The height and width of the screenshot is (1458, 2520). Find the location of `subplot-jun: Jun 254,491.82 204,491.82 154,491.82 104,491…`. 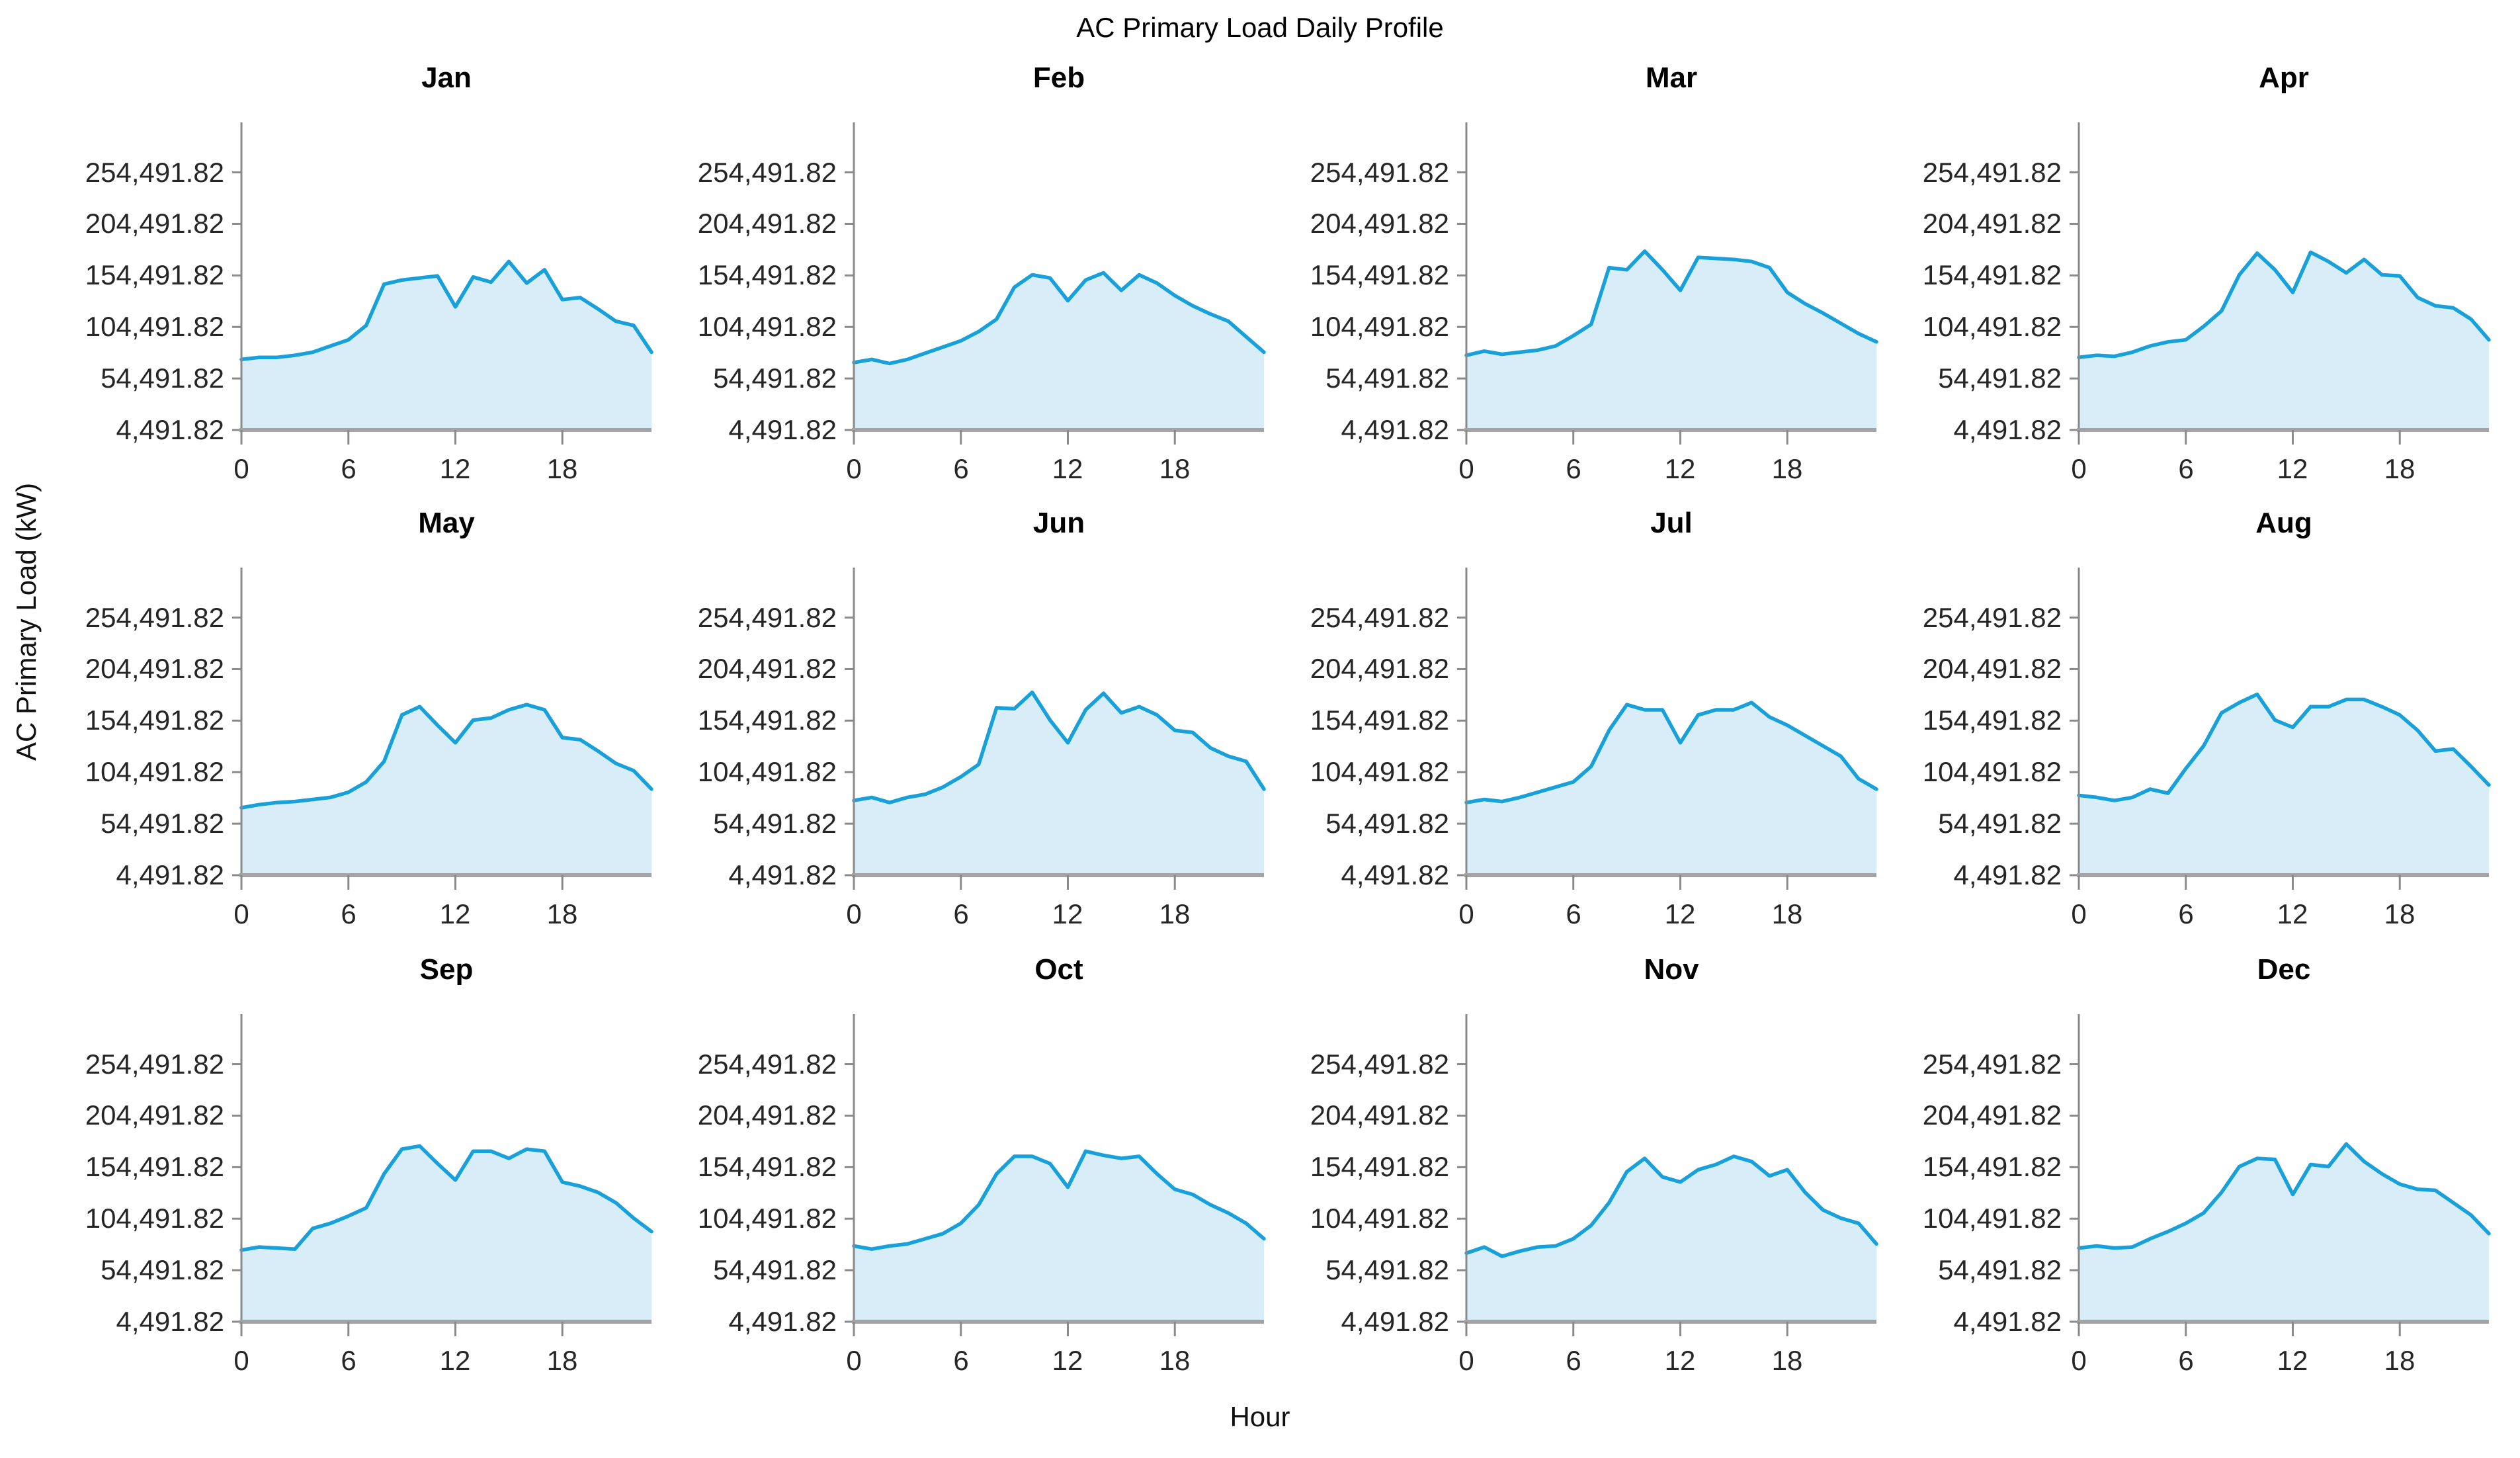

subplot-jun: Jun 254,491.82 204,491.82 154,491.82 104,491… is located at coordinates (982, 718).